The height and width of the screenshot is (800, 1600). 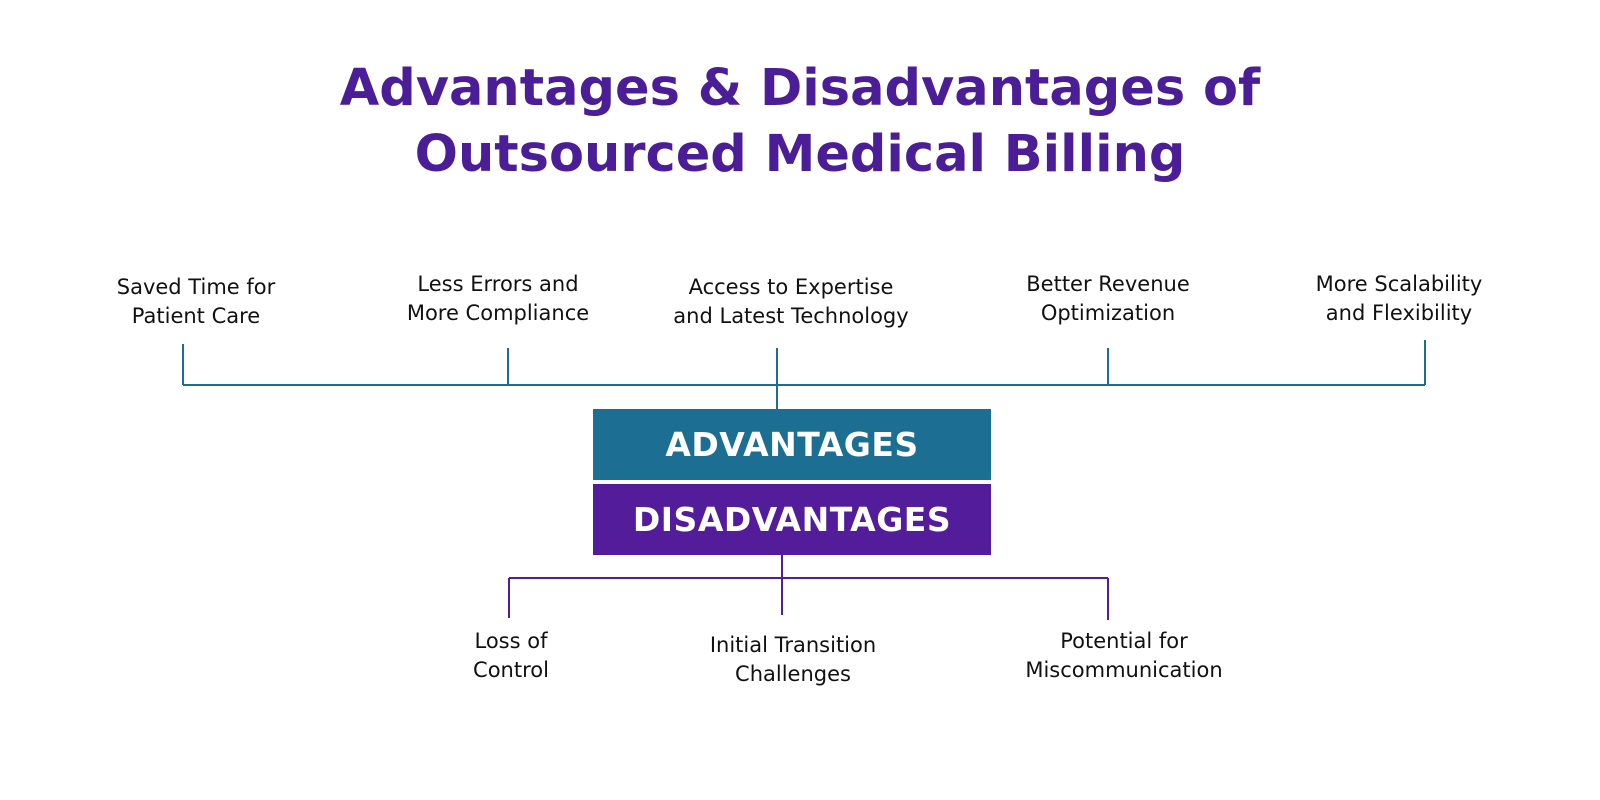 I want to click on advantage-item-scalability: More Scalability and Flexibility, so click(x=1399, y=298).